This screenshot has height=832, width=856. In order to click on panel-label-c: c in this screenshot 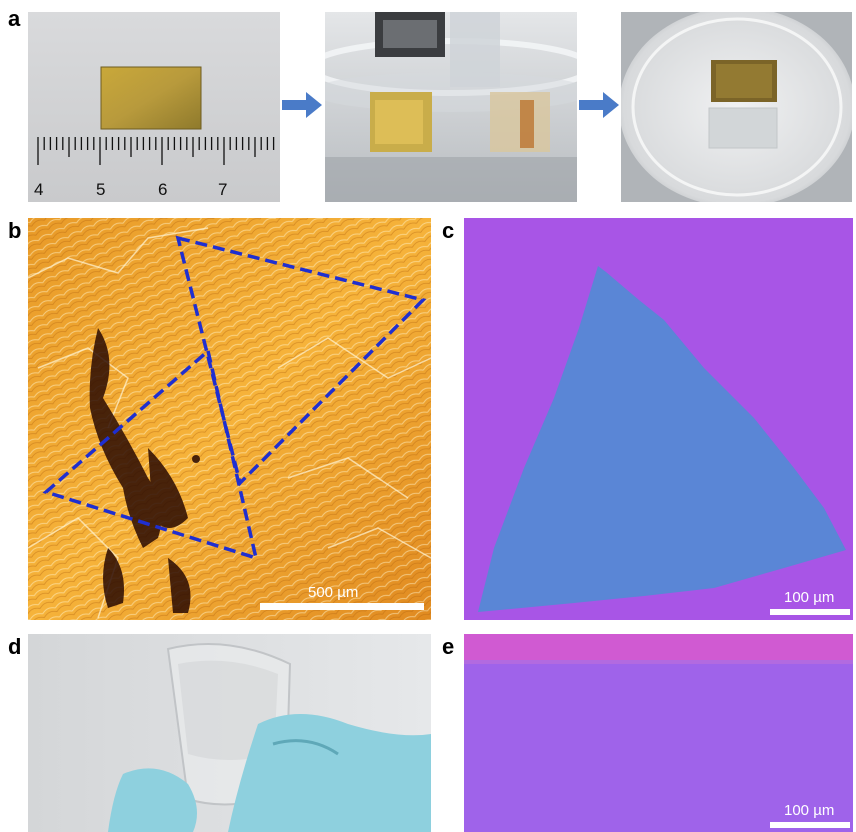, I will do `click(448, 230)`.